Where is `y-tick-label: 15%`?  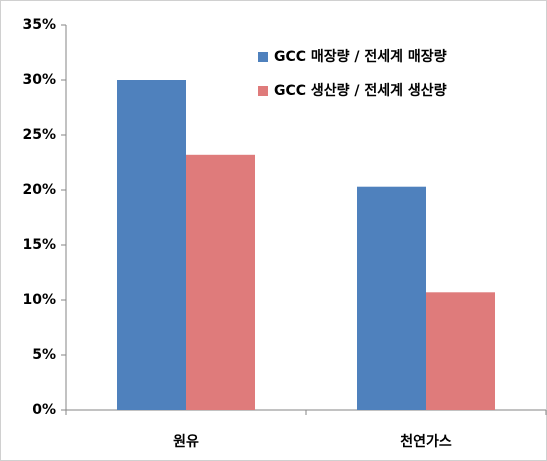 y-tick-label: 15% is located at coordinates (39, 245).